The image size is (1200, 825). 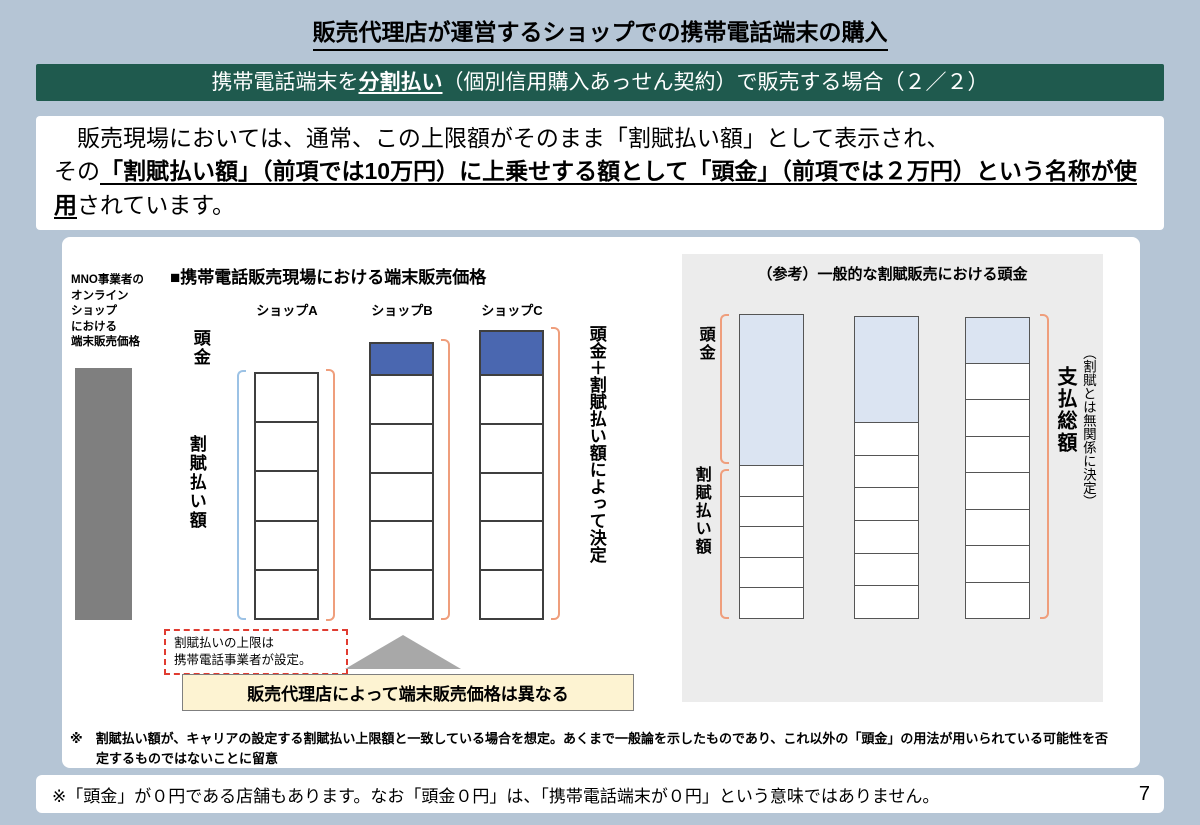 I want to click on shop-c-right-bracket, so click(x=555, y=473).